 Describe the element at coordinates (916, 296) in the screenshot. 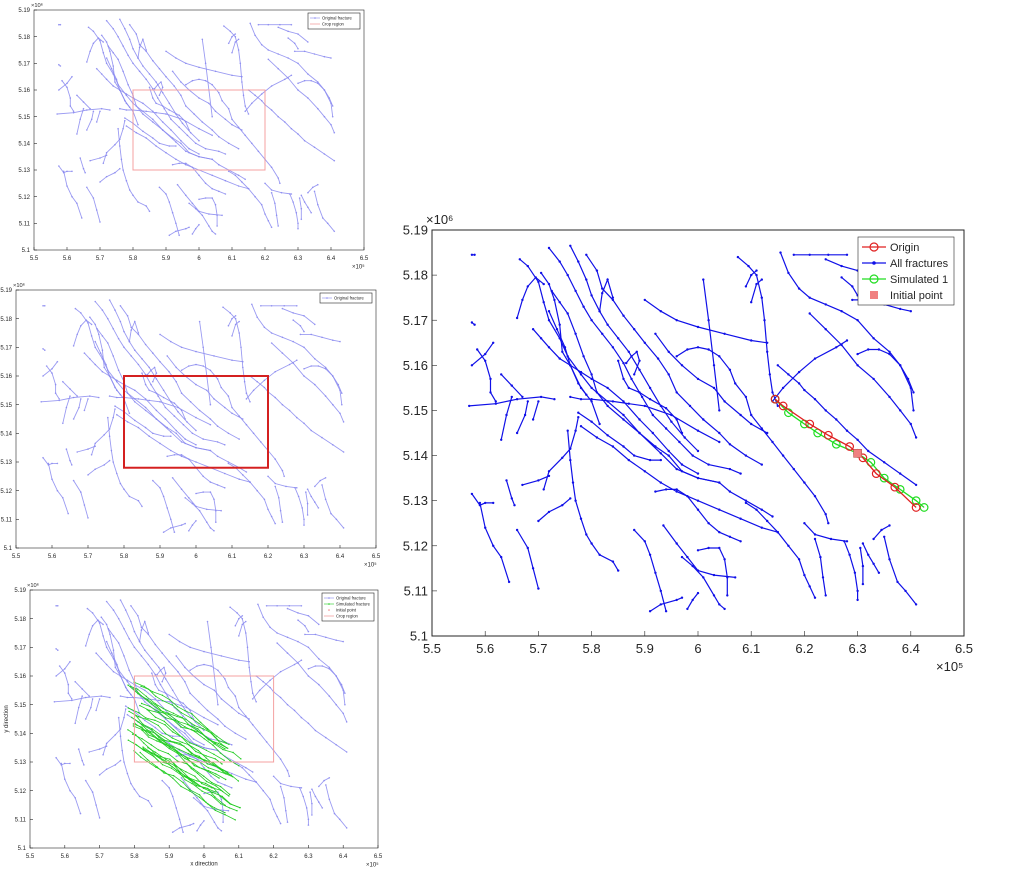

I see `legend-entry-label: Initial point` at that location.